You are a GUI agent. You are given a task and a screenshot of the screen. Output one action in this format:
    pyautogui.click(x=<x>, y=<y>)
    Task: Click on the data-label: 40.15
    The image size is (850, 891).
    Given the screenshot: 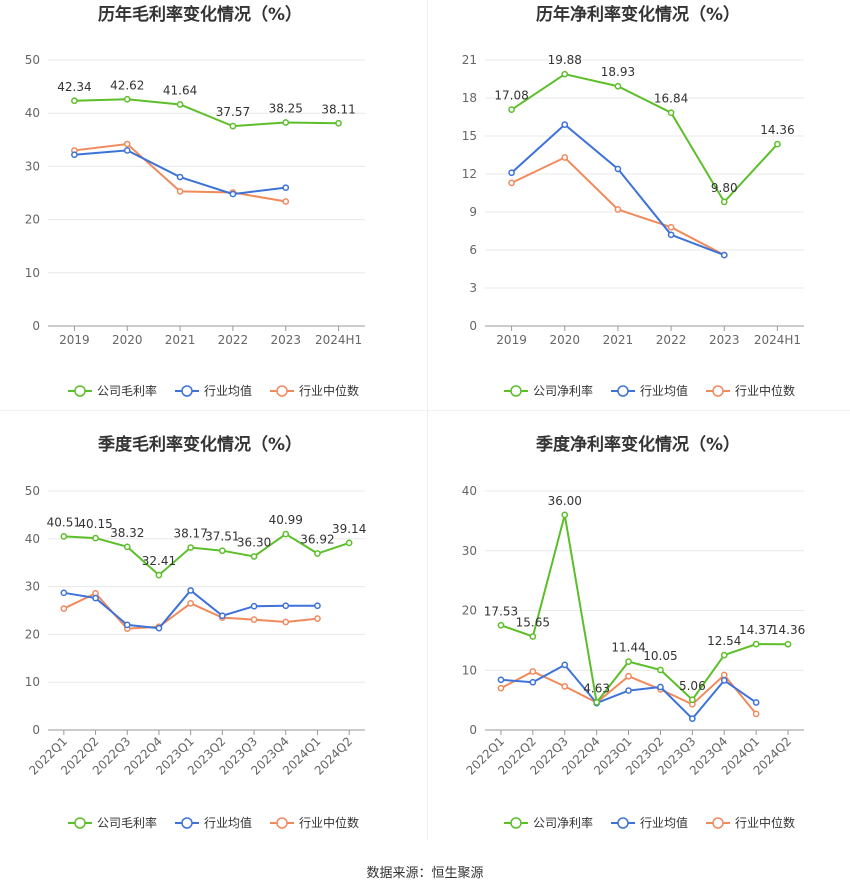 What is the action you would take?
    pyautogui.click(x=95, y=524)
    